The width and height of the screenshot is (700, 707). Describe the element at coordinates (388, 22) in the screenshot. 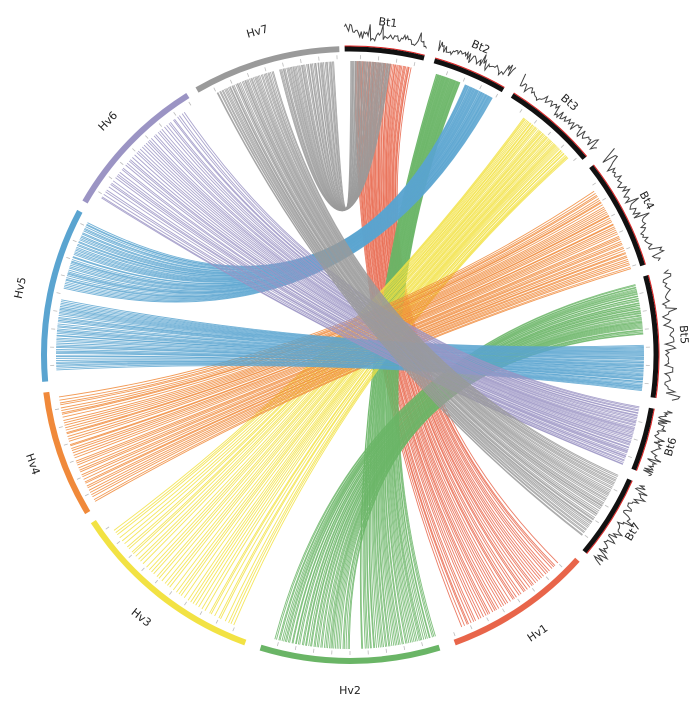

I see `bt-label: Bt1` at that location.